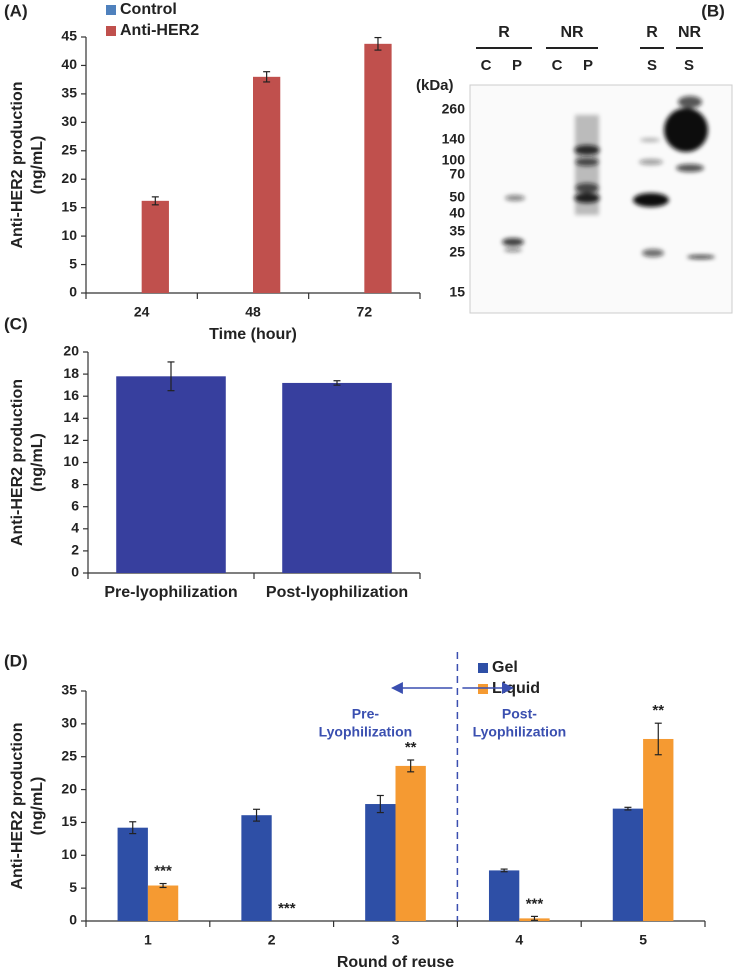 The width and height of the screenshot is (733, 977). Describe the element at coordinates (505, 667) in the screenshot. I see `legend-label: Gel` at that location.